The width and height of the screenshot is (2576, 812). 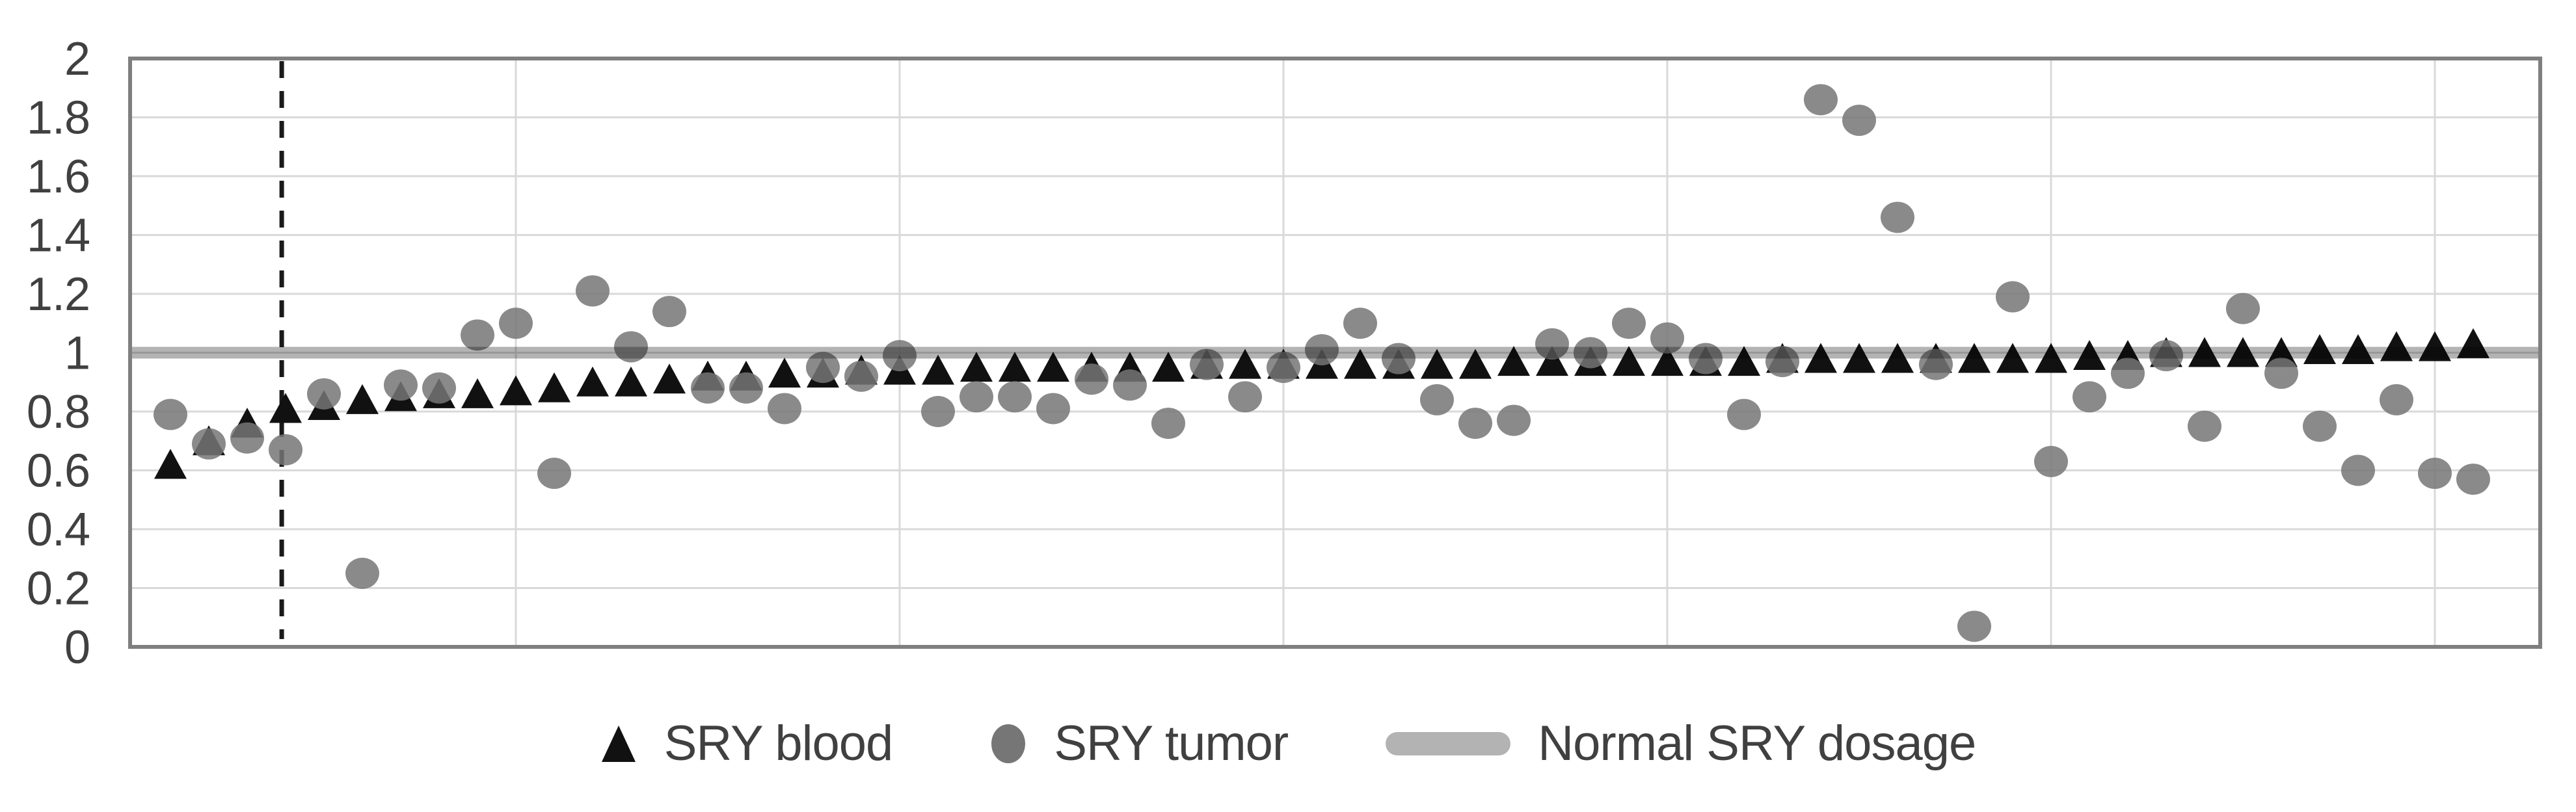 What do you see at coordinates (77, 59) in the screenshot?
I see `y-tick-label: 2` at bounding box center [77, 59].